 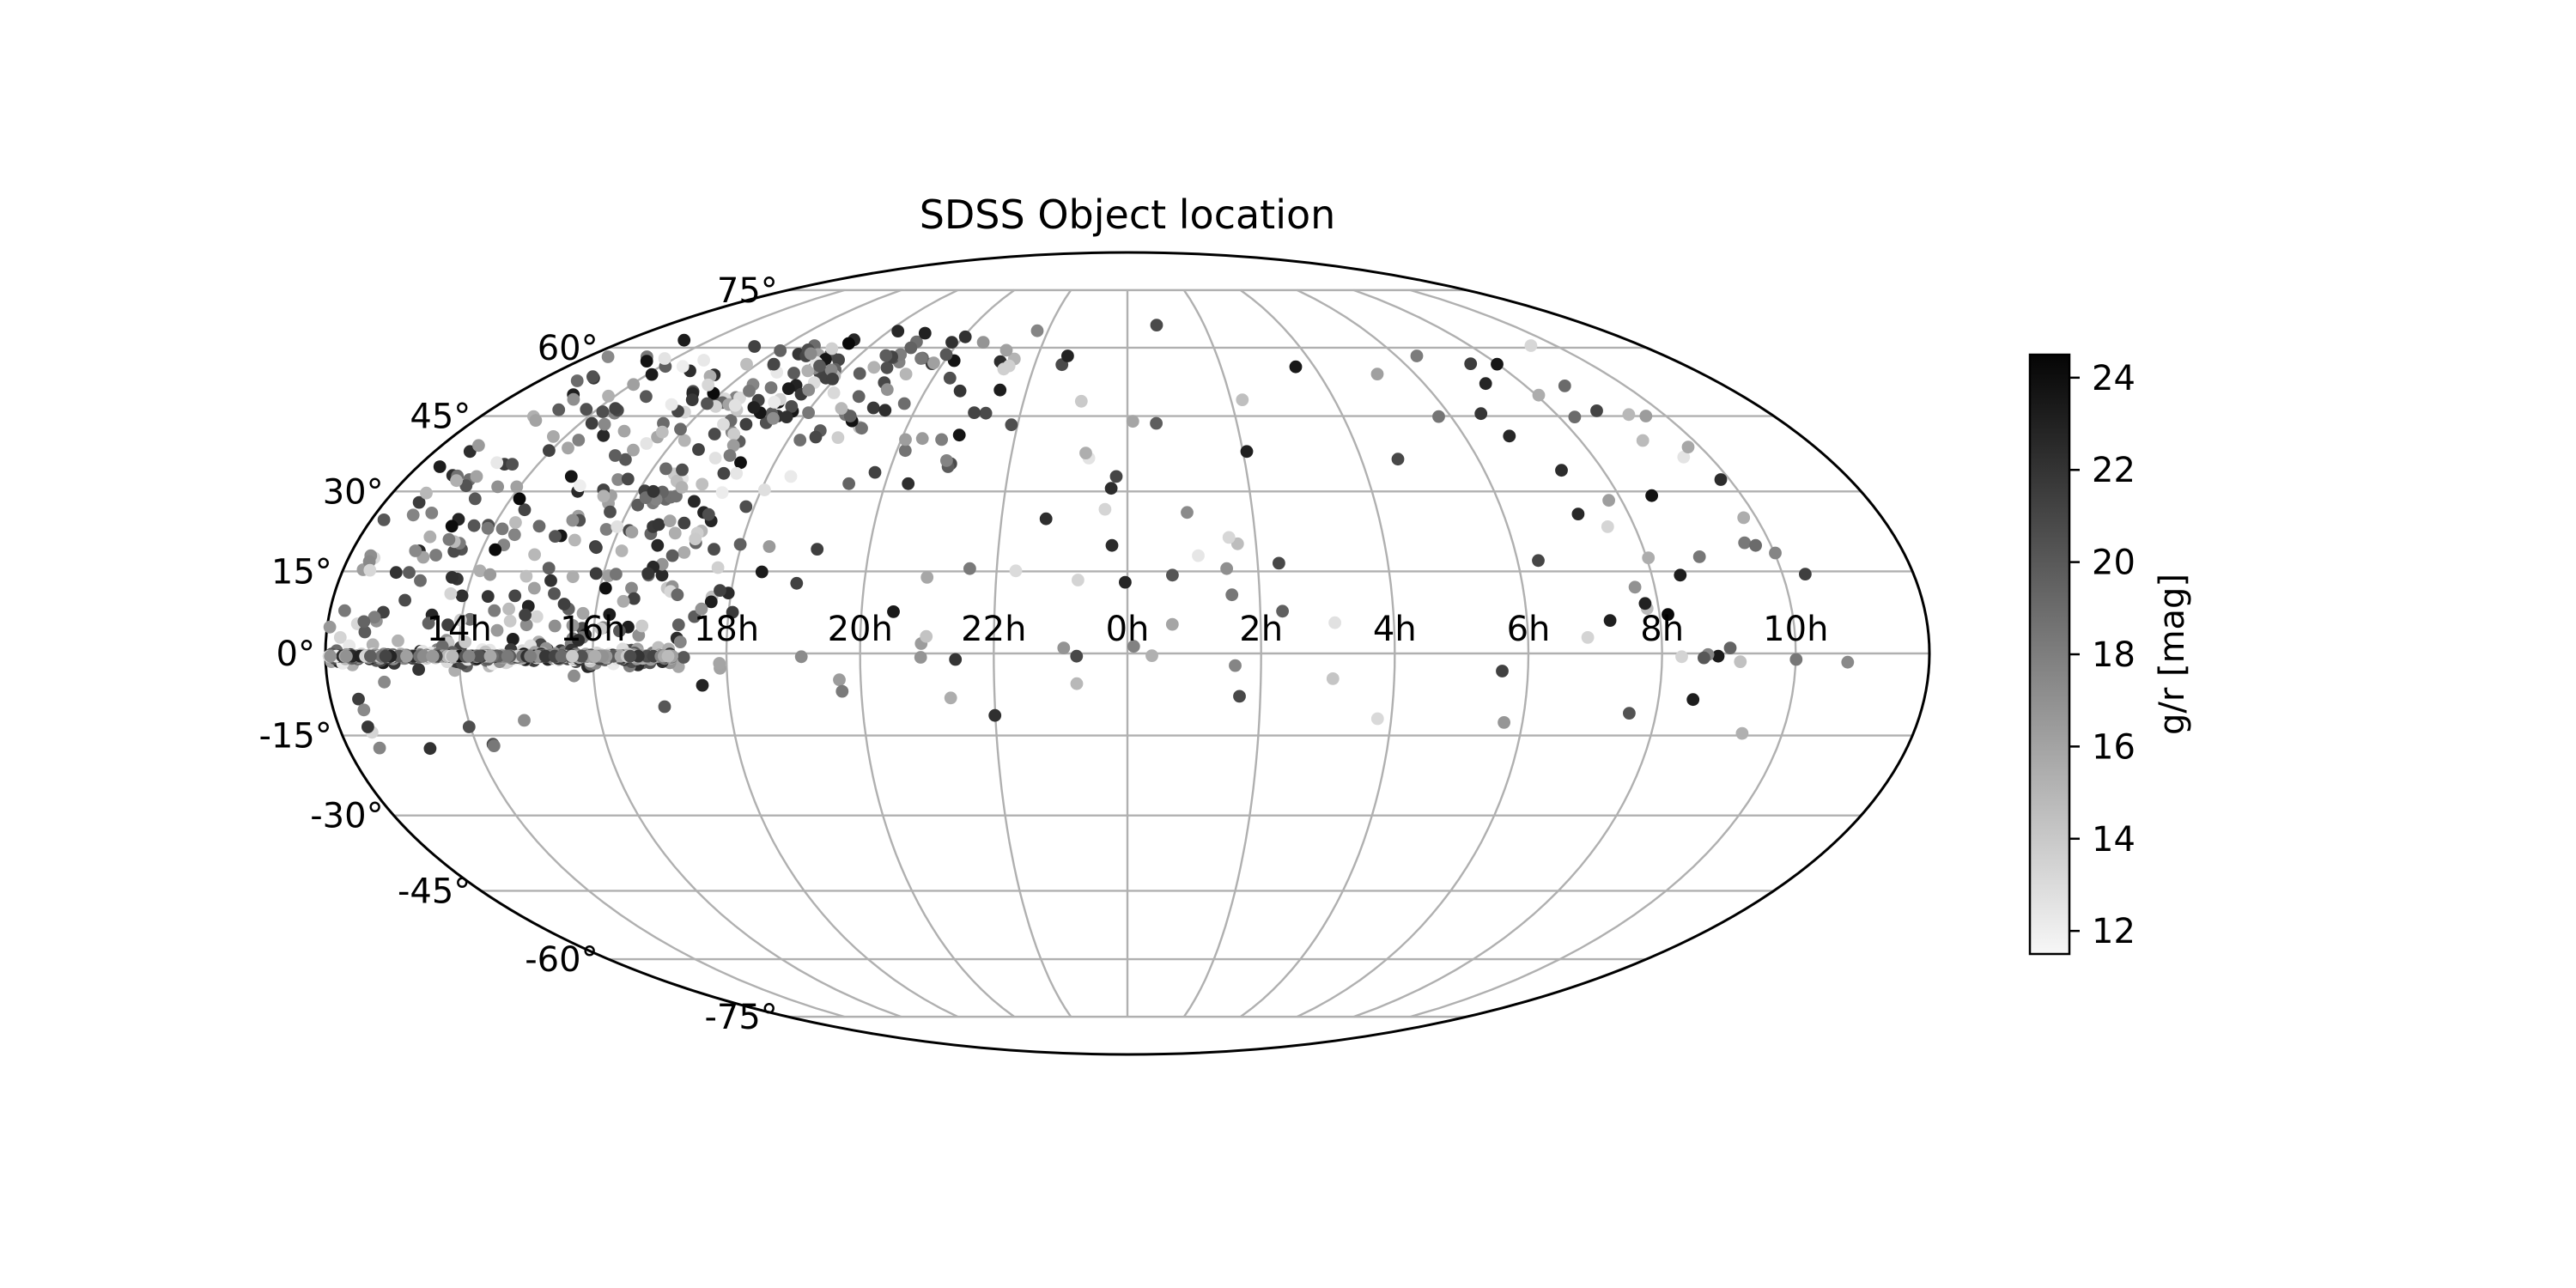 I want to click on latitude-label: 75°, so click(x=748, y=291).